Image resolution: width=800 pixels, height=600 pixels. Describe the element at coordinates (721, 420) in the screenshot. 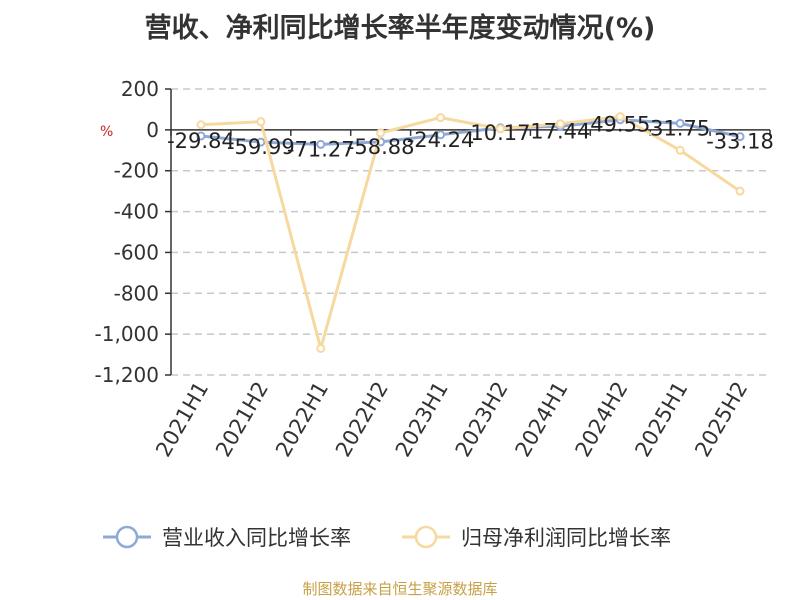

I see `x-tick-label: 2025H2` at that location.